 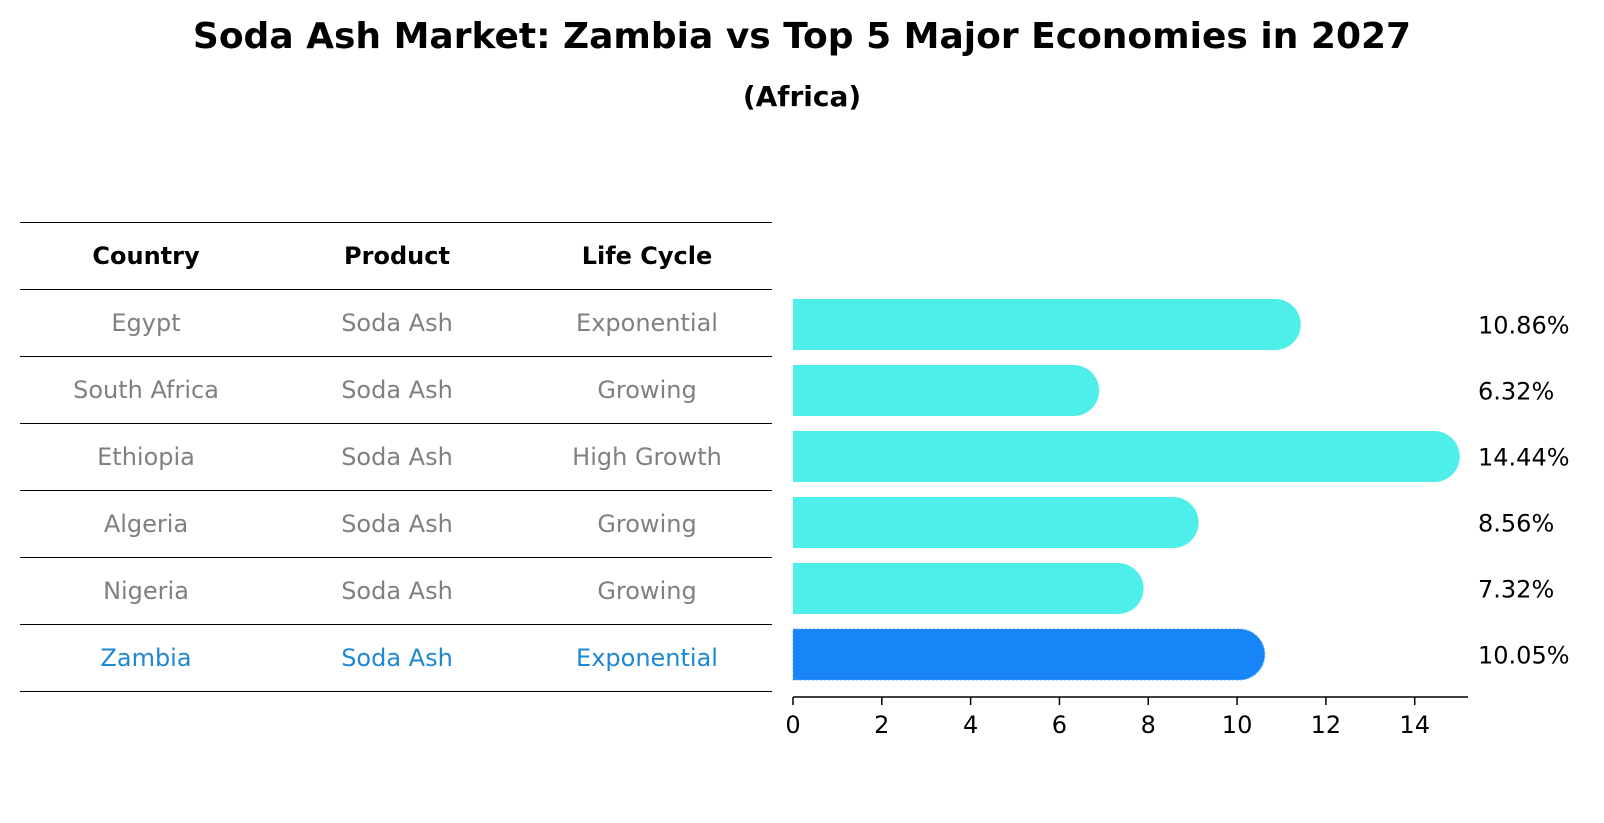 What do you see at coordinates (1148, 725) in the screenshot?
I see `x-tick-label: 8` at bounding box center [1148, 725].